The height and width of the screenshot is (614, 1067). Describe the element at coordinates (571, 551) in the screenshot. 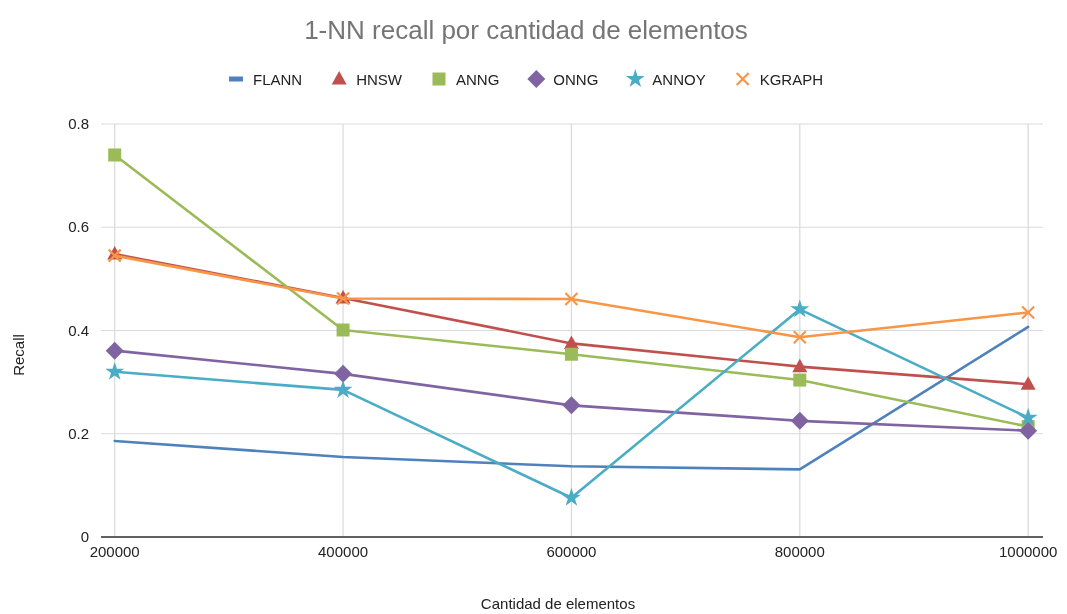

I see `x-tick-label: 600000` at that location.